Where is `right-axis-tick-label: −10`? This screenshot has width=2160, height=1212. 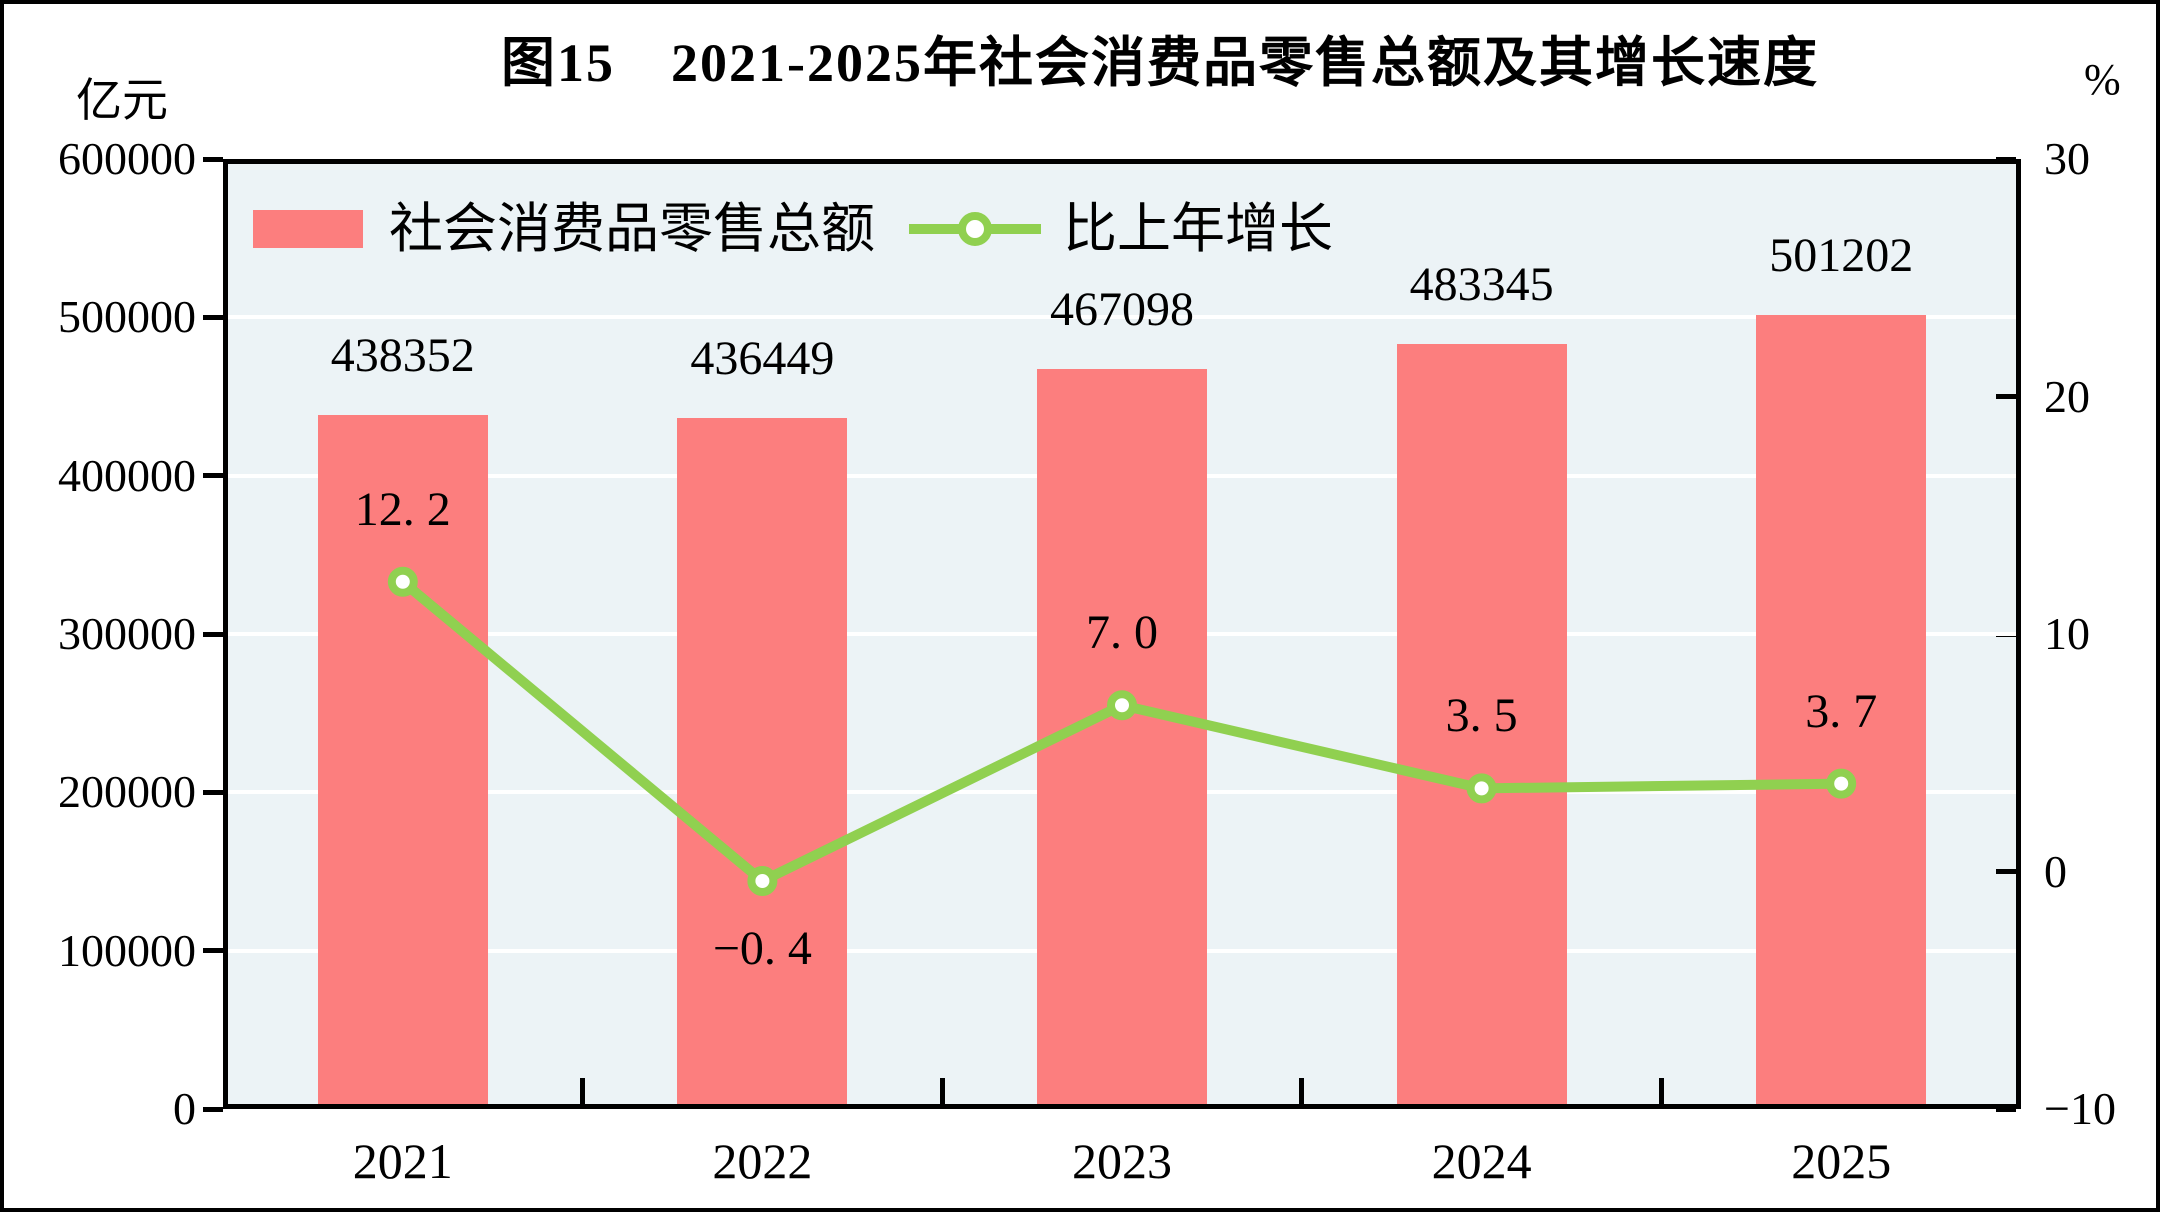
right-axis-tick-label: −10 is located at coordinates (2080, 1108).